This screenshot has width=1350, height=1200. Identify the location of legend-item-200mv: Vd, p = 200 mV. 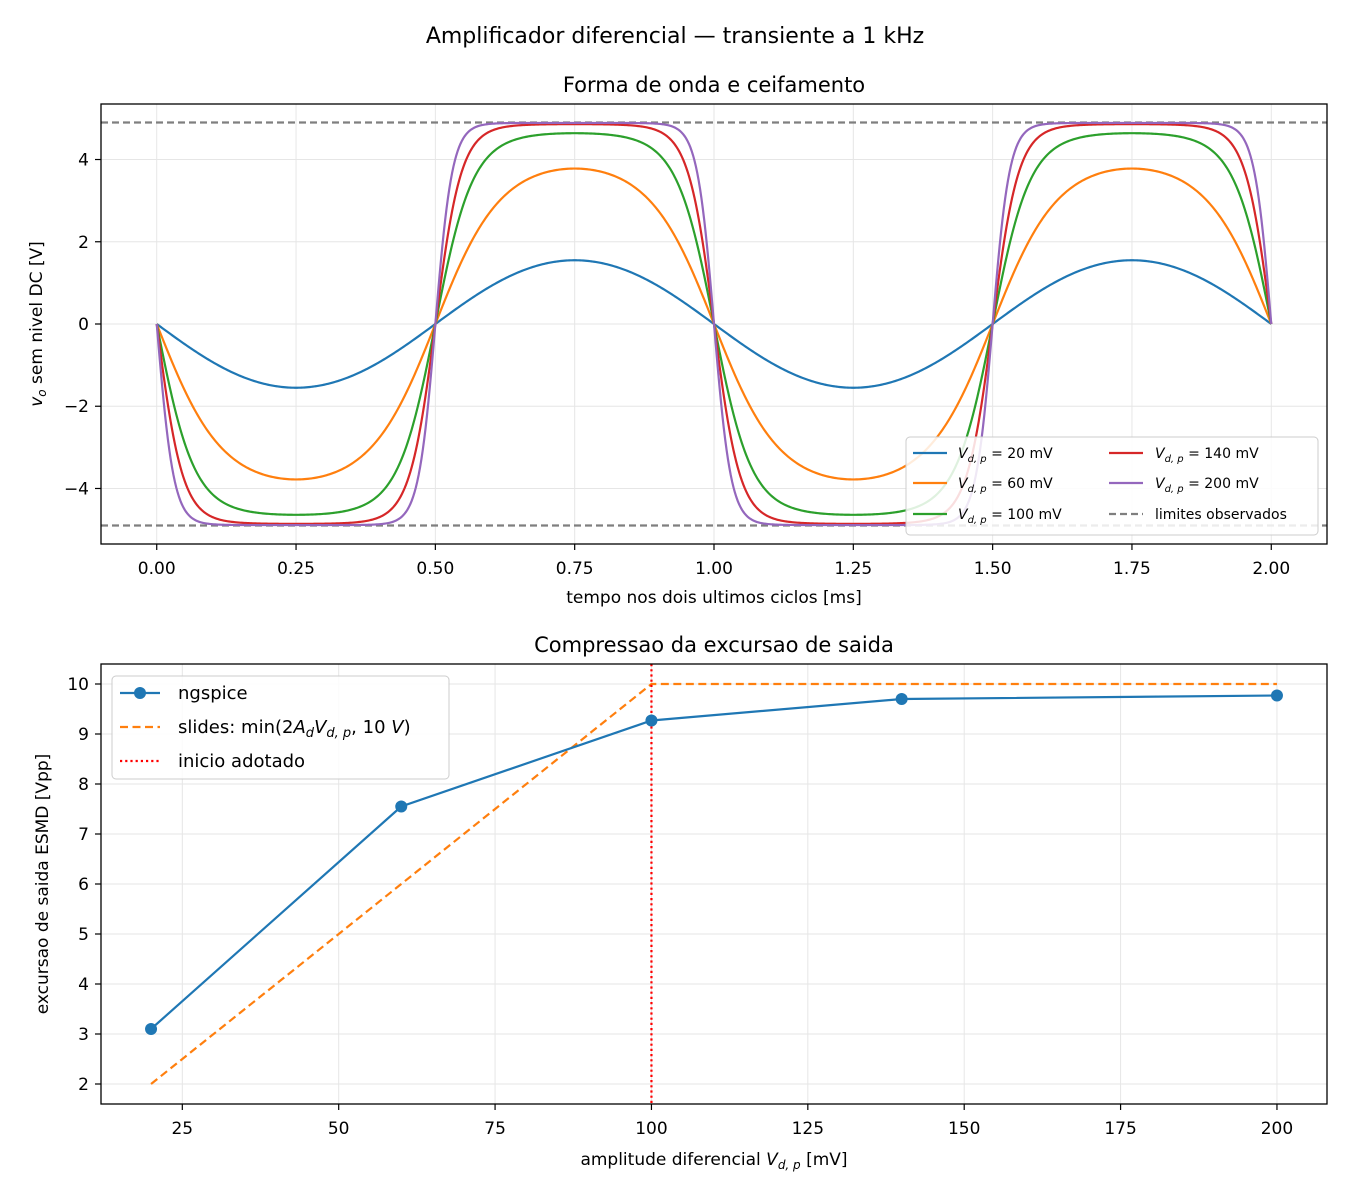
(1184, 485).